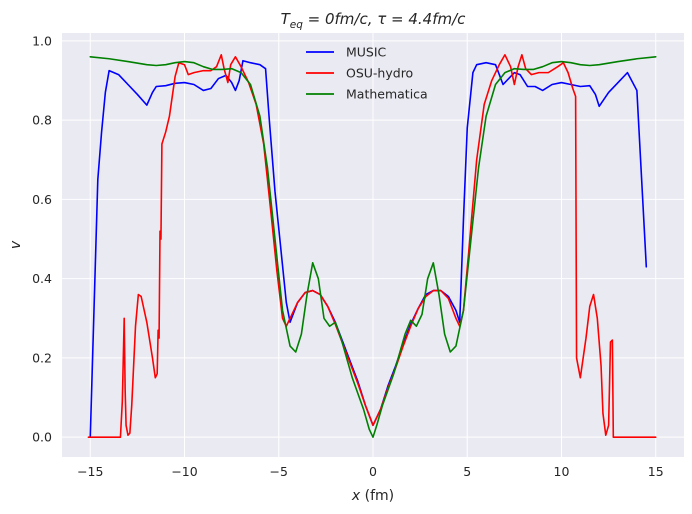 The image size is (692, 514). I want to click on y-axis-ticks: 0.0 0.2 0.4 0.6 0.8 1.0, so click(42, 238).